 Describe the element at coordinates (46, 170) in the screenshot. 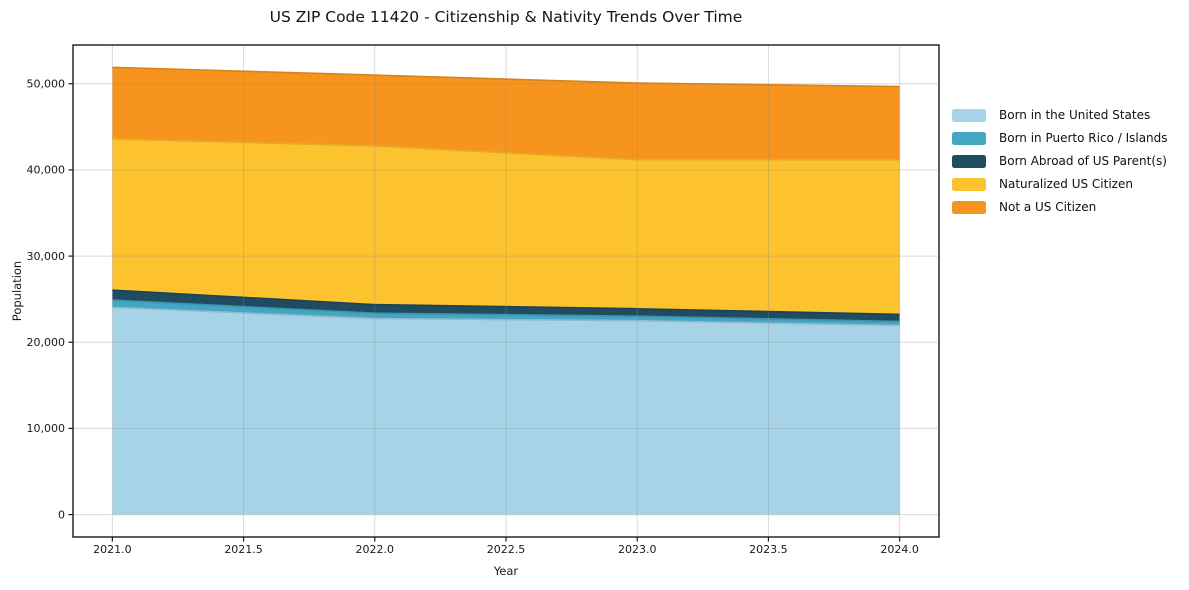

I see `y-tick-label: 40,000` at that location.